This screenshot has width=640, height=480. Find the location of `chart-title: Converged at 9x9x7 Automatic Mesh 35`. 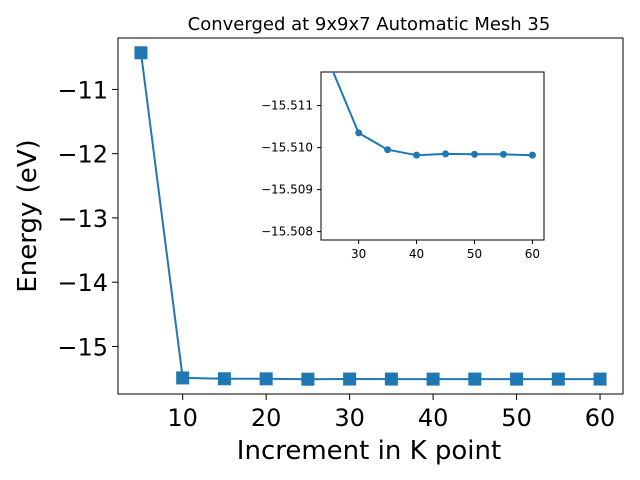

chart-title: Converged at 9x9x7 Automatic Mesh 35 is located at coordinates (369, 24).